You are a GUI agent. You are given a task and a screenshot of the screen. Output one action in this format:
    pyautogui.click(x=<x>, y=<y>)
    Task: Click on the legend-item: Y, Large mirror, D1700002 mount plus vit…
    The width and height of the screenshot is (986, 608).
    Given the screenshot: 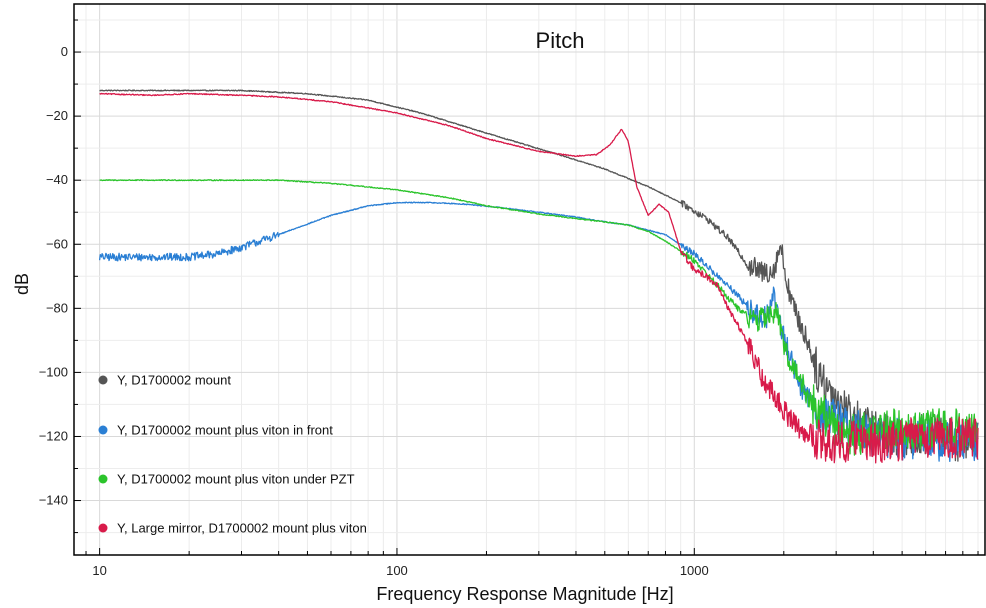 What is the action you would take?
    pyautogui.click(x=232, y=528)
    